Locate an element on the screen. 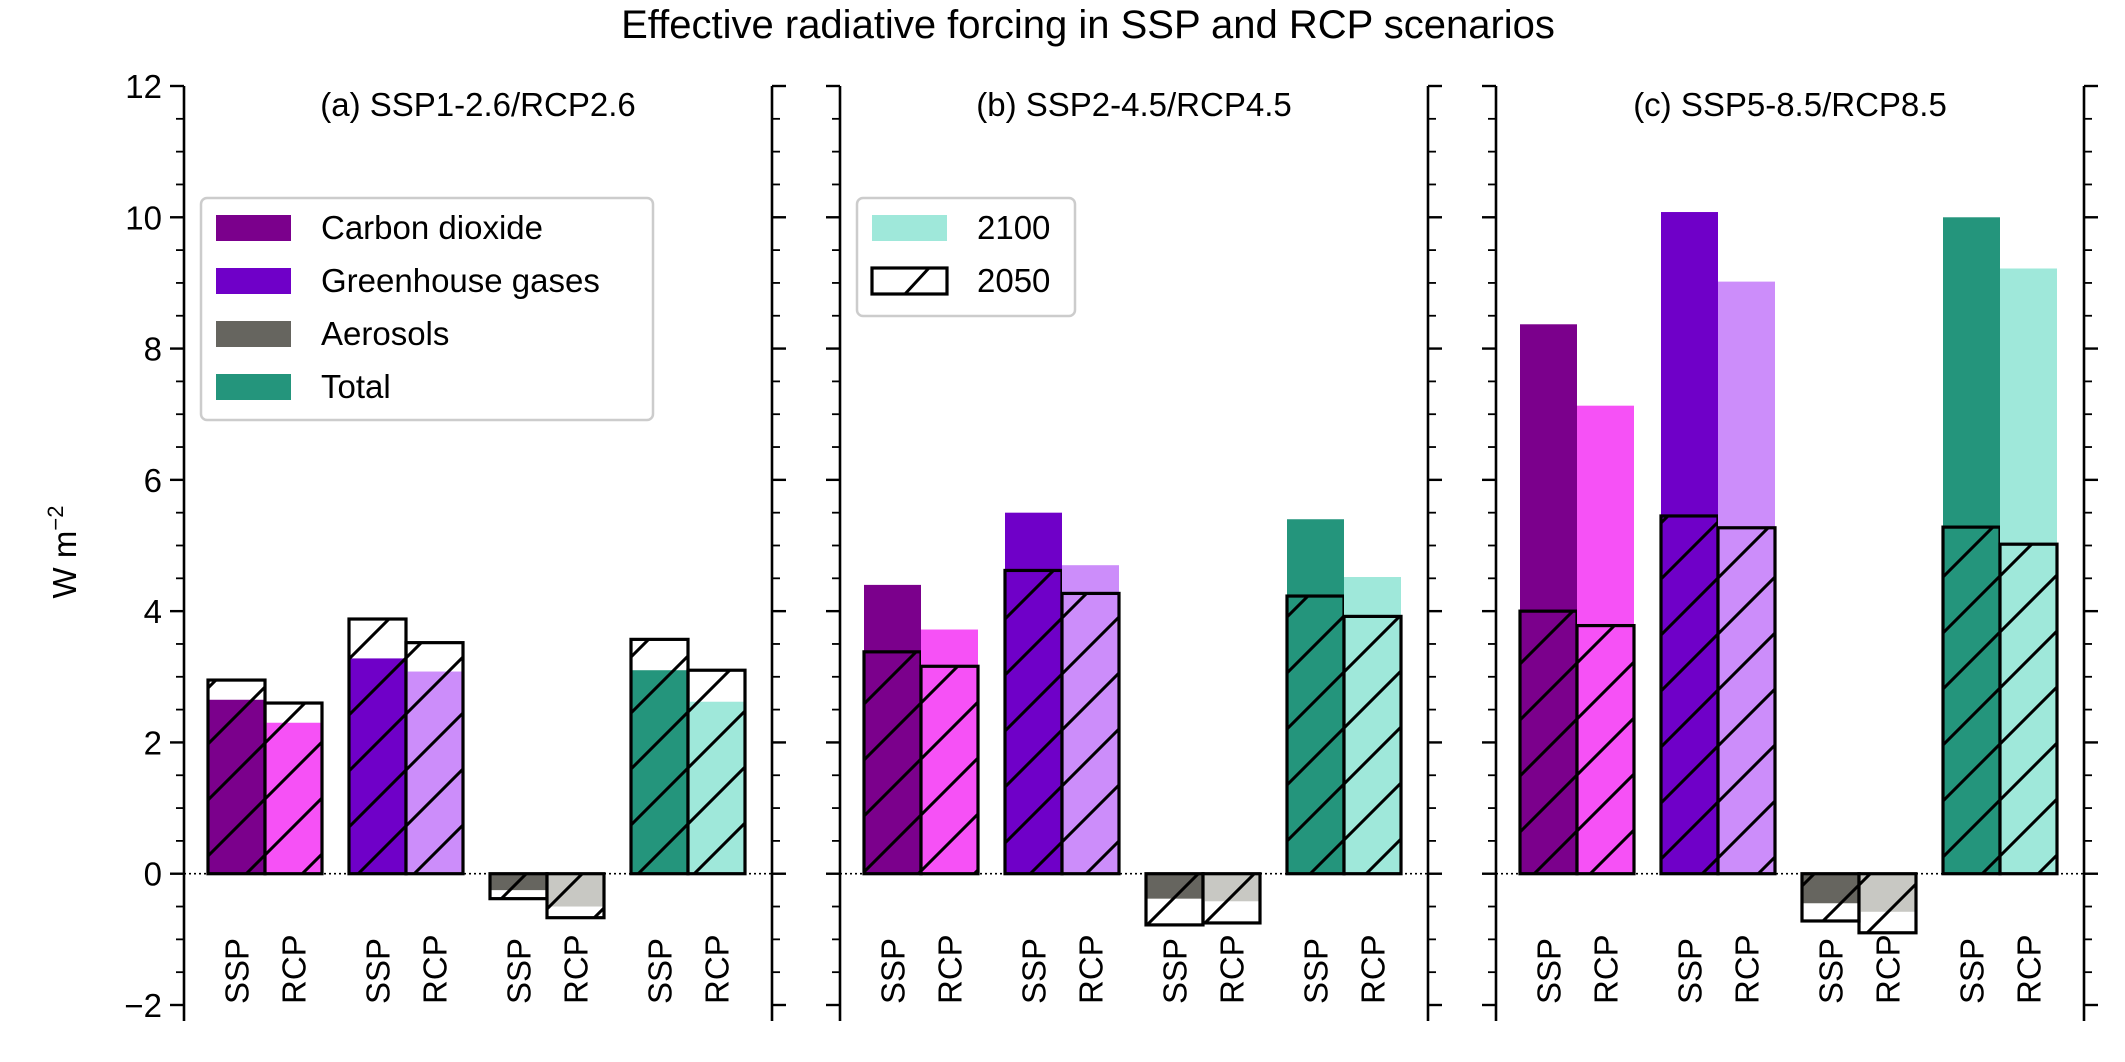  legend-swatch-carbon-dioxide is located at coordinates (253, 228).